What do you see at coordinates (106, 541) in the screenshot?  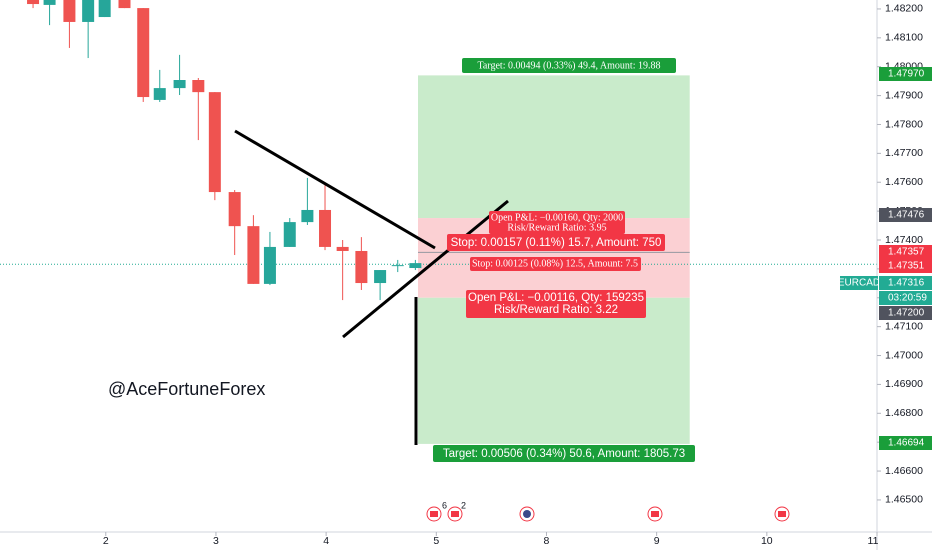 I see `x-tick-label: 2` at bounding box center [106, 541].